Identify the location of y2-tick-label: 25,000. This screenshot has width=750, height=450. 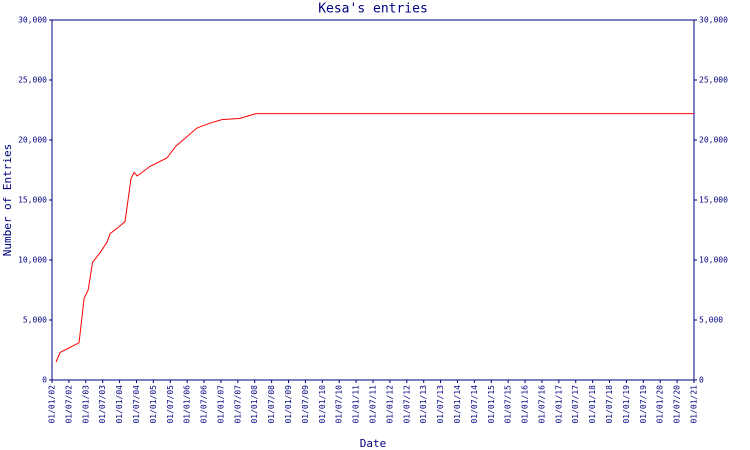
(713, 80).